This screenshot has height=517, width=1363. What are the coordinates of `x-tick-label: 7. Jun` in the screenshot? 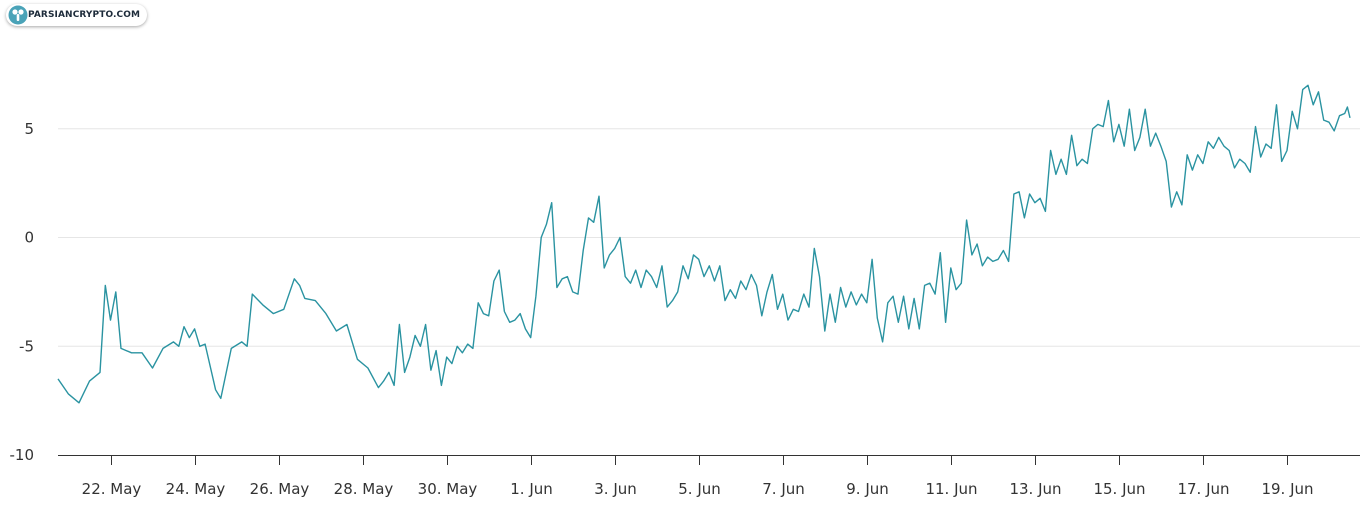 It's located at (783, 489).